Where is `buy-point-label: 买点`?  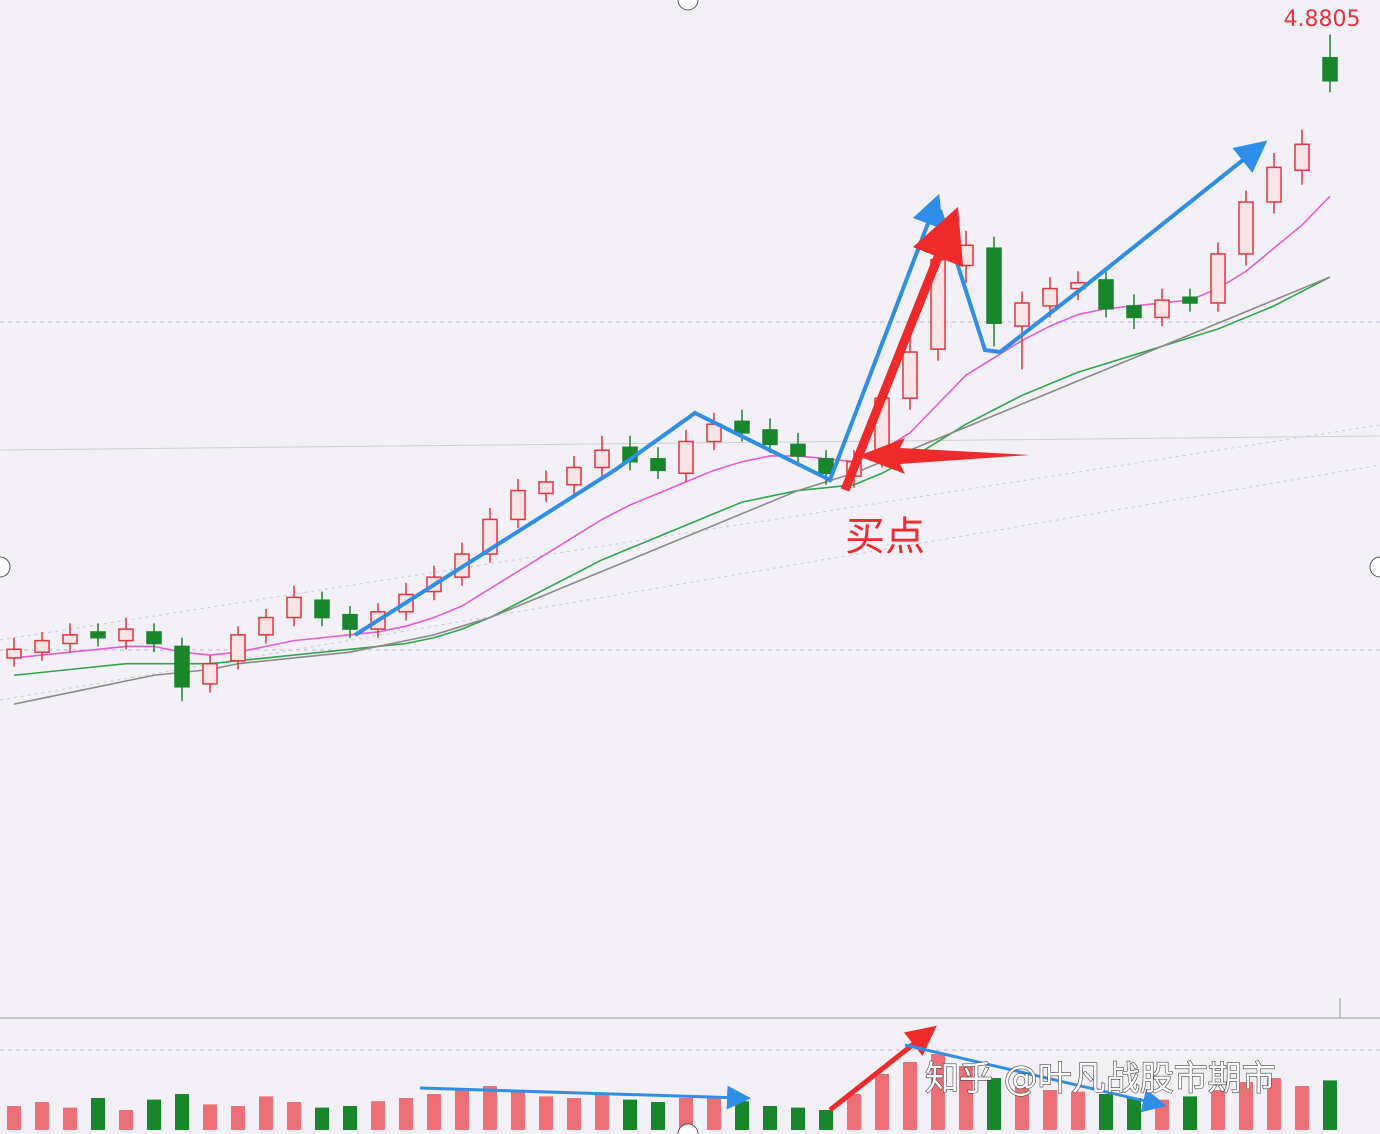 buy-point-label: 买点 is located at coordinates (885, 537).